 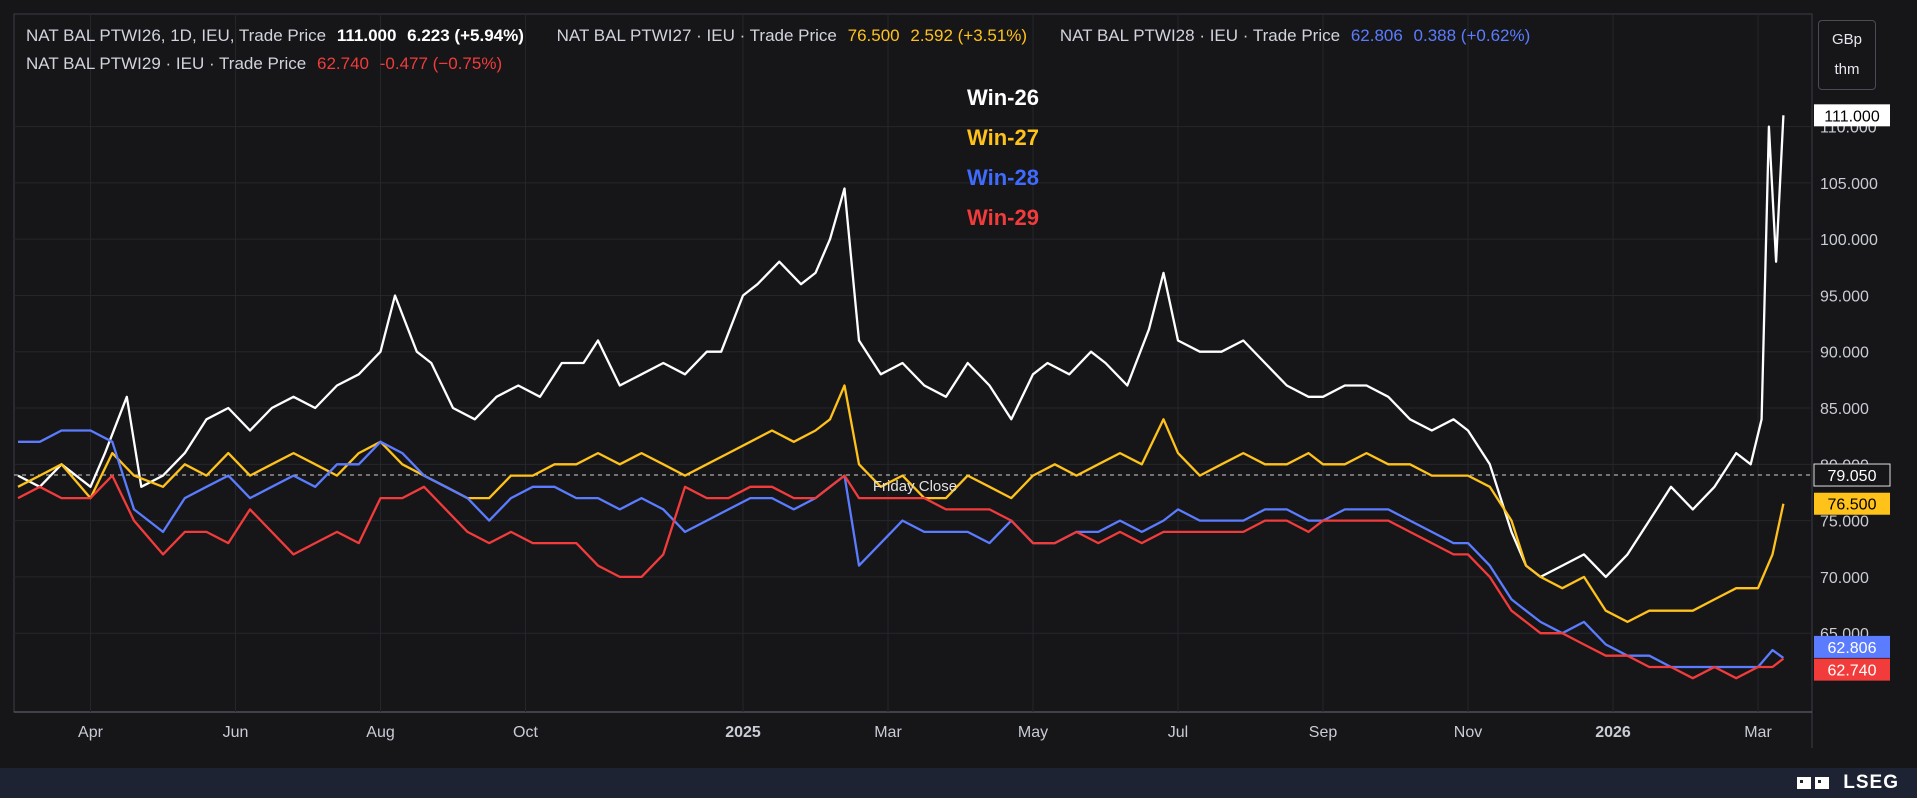 What do you see at coordinates (1613, 732) in the screenshot?
I see `x-tick-label: 2026` at bounding box center [1613, 732].